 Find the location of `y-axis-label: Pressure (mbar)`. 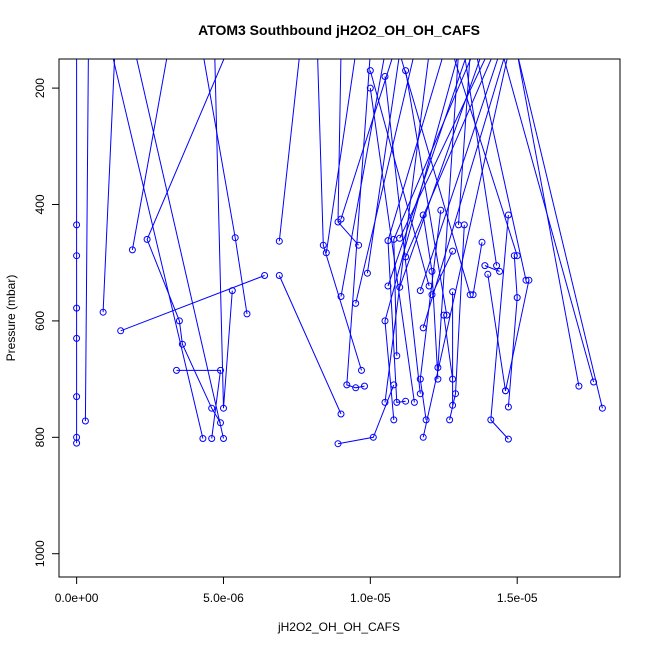

y-axis-label: Pressure (mbar) is located at coordinates (11, 318).